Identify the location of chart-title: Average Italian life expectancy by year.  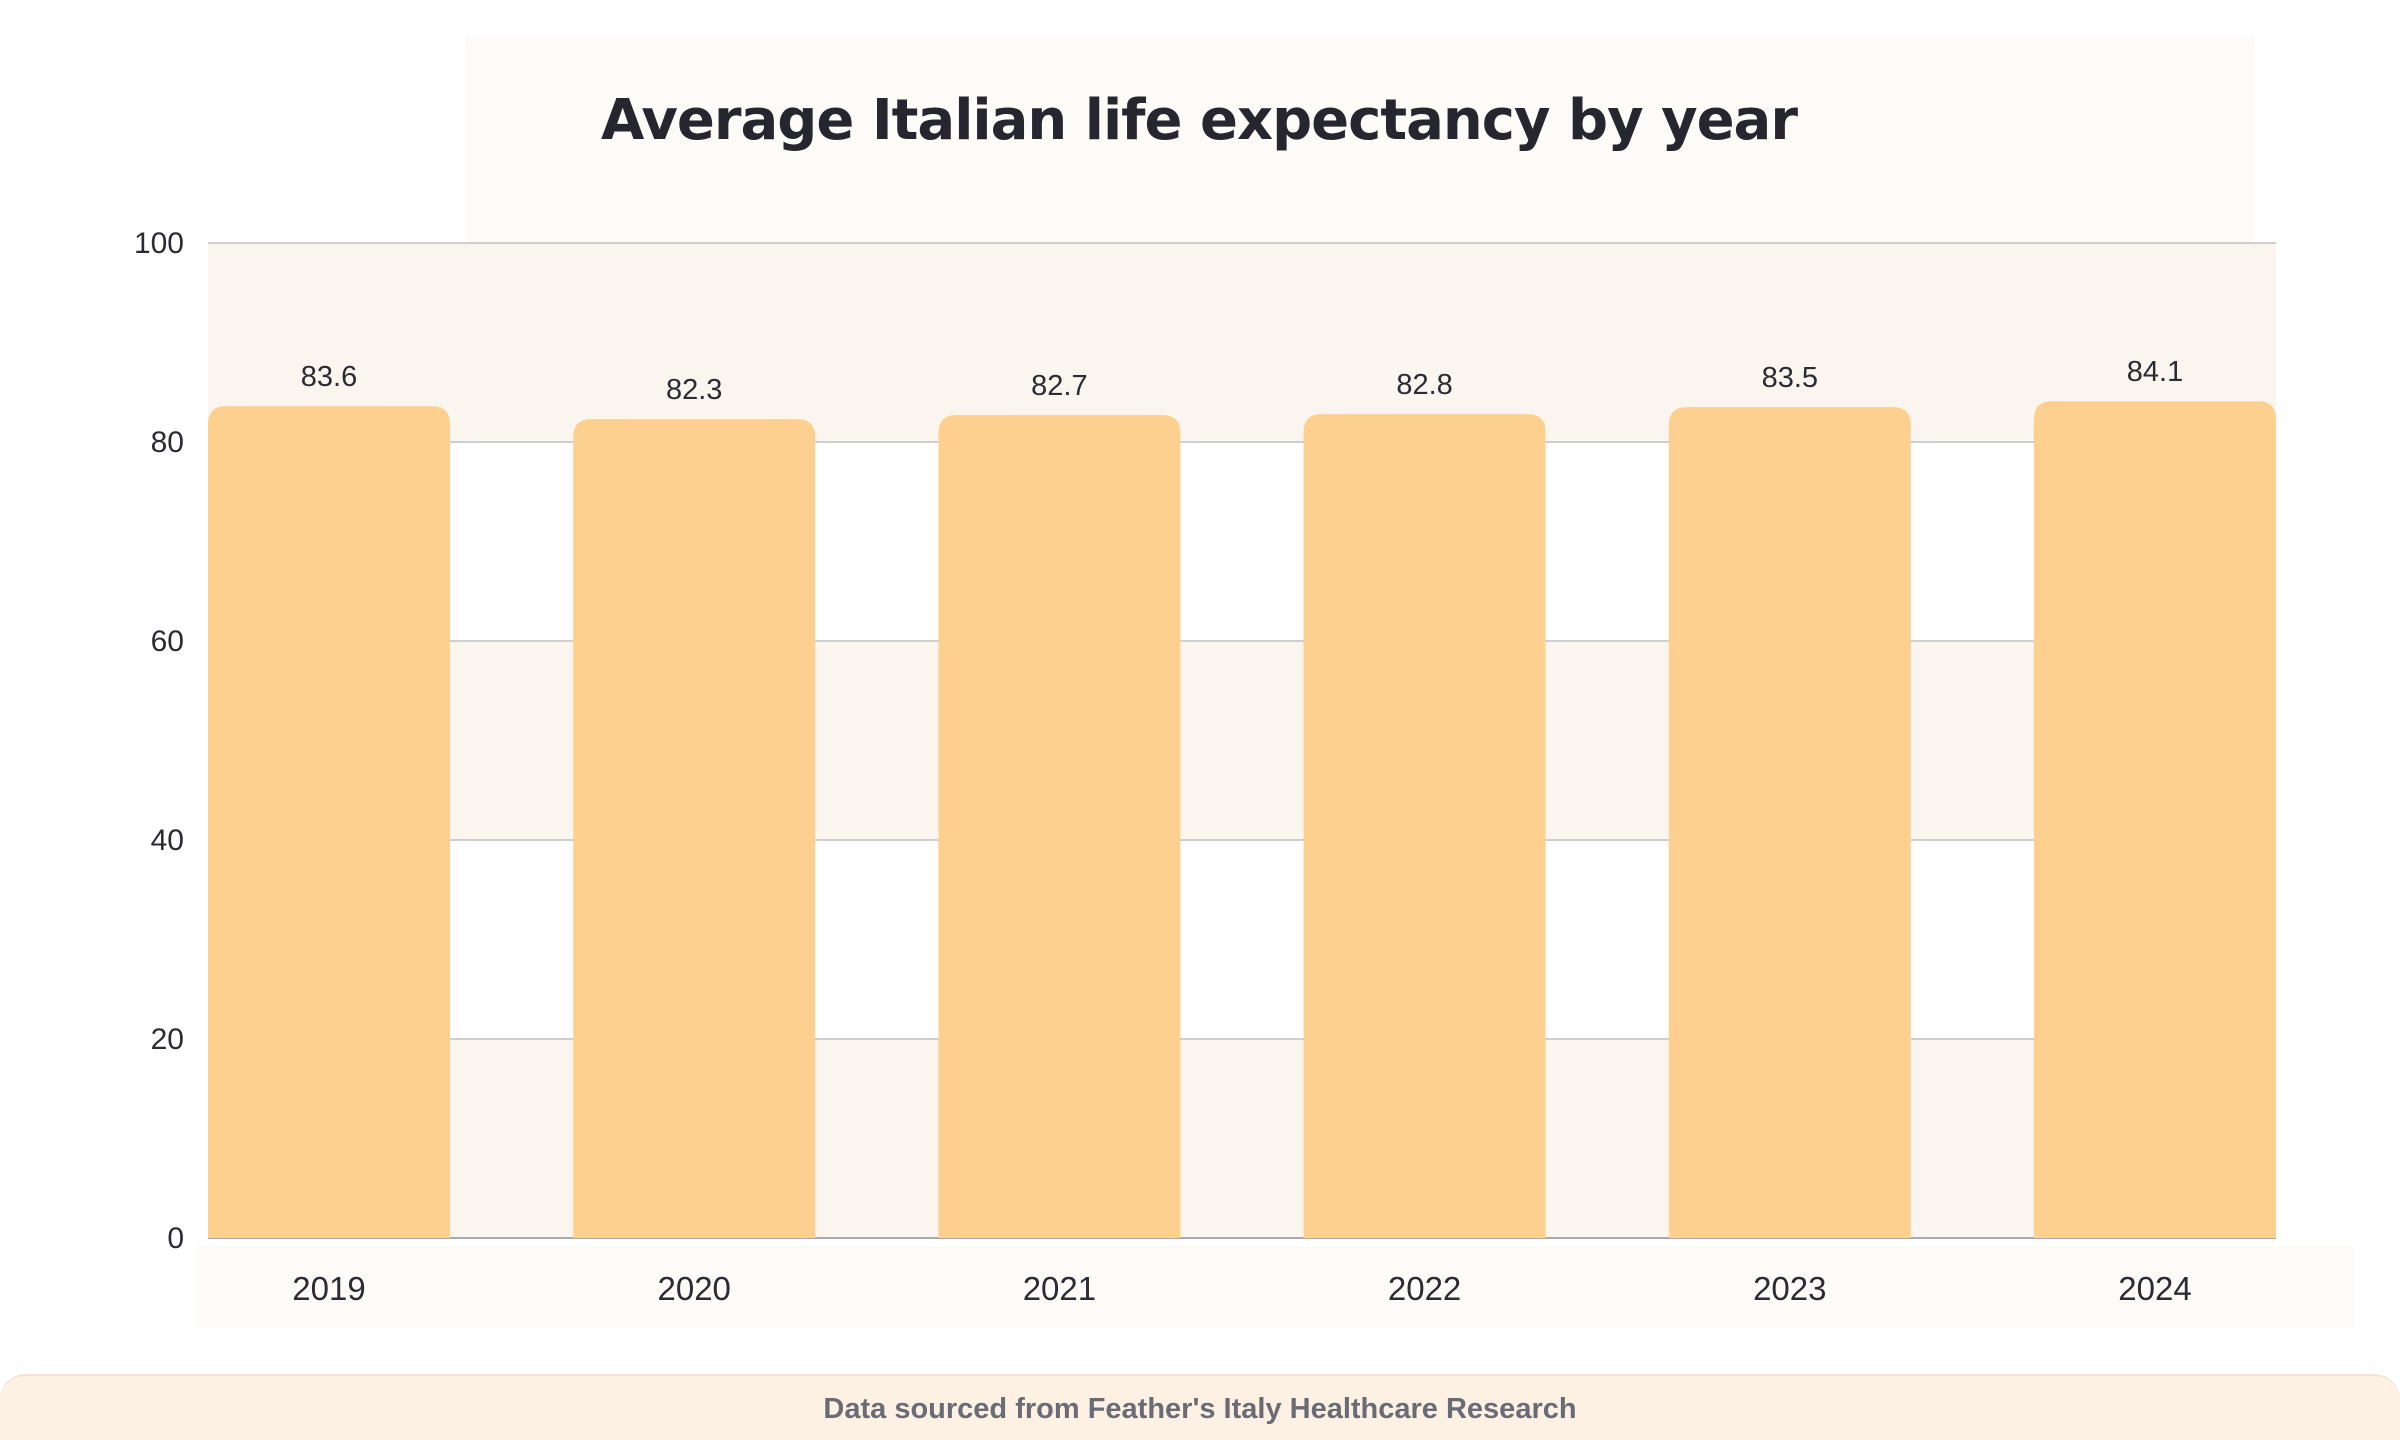
(1199, 120).